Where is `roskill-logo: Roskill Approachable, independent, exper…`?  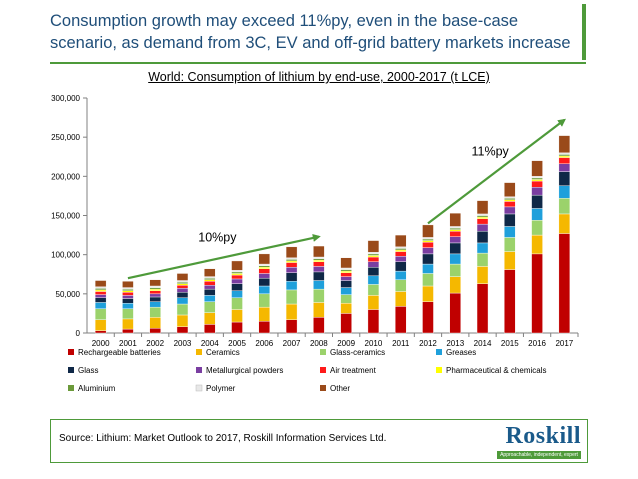 roskill-logo: Roskill Approachable, independent, exper… is located at coordinates (539, 441).